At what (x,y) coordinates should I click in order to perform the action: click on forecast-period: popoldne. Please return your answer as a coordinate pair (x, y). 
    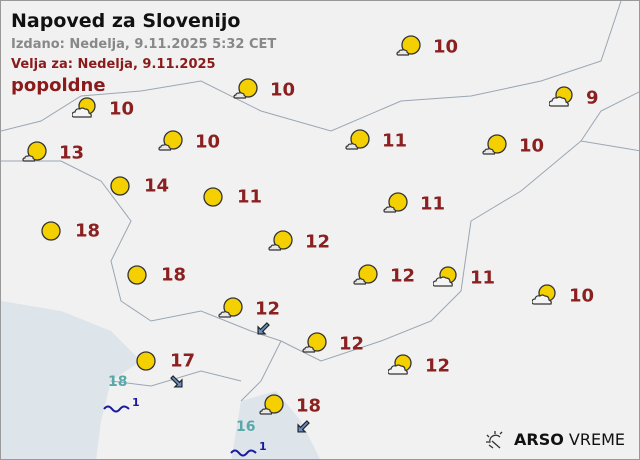
    Looking at the image, I should click on (58, 85).